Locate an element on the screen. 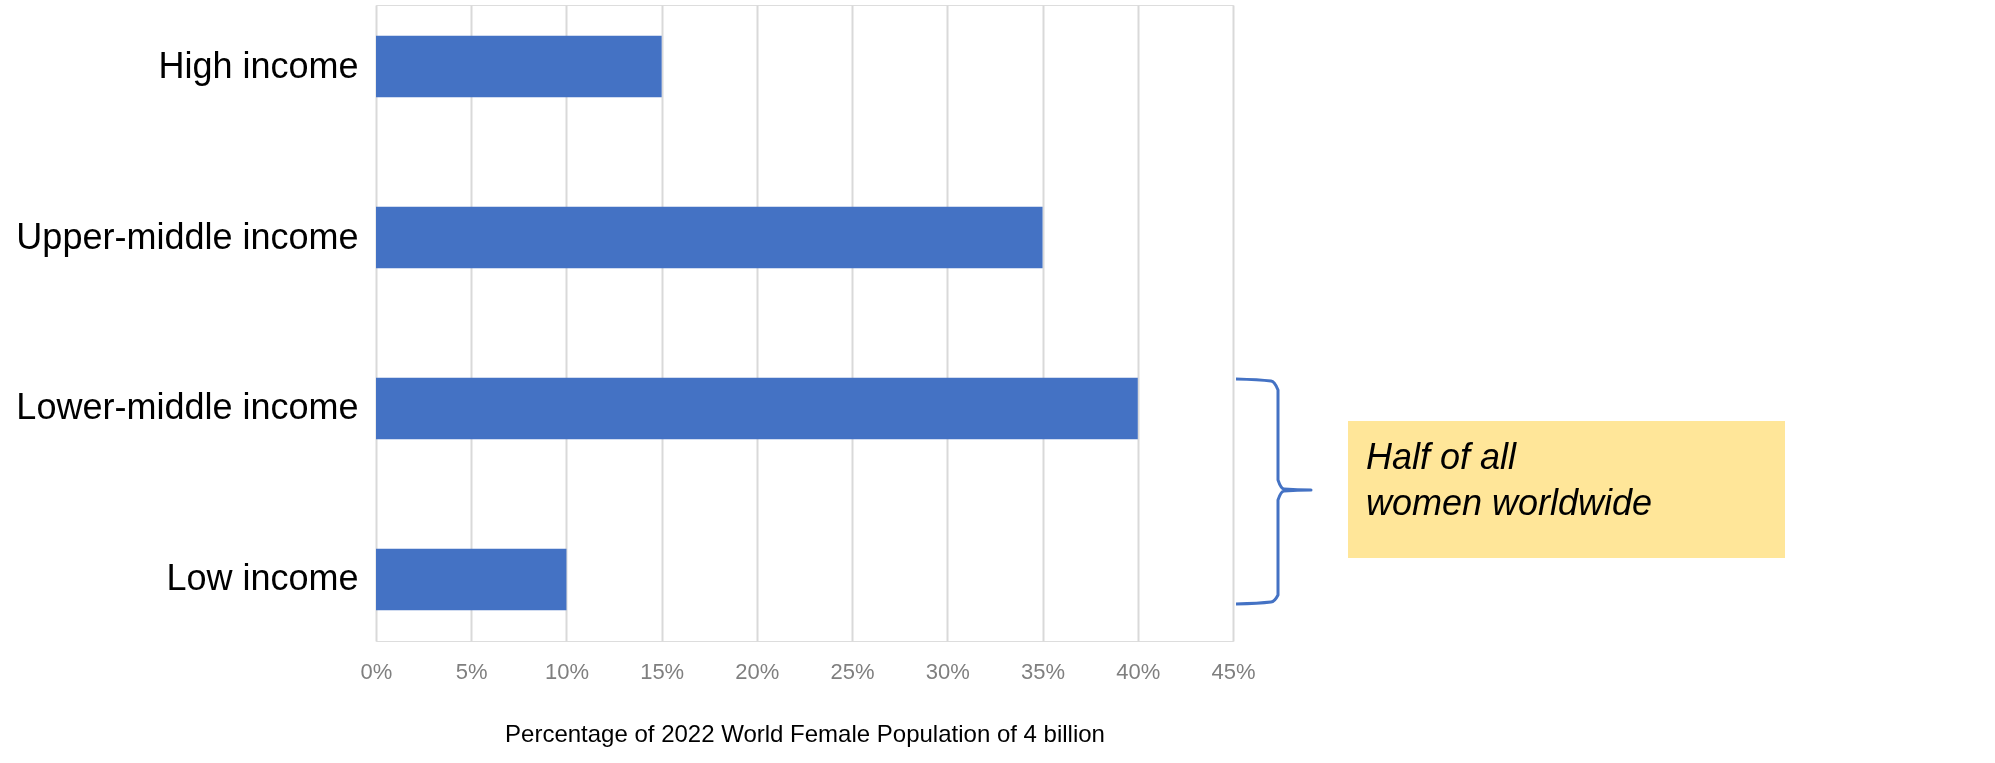  x-axis-title: Percentage of 2022 World Female Population of 4 billion is located at coordinates (805, 733).